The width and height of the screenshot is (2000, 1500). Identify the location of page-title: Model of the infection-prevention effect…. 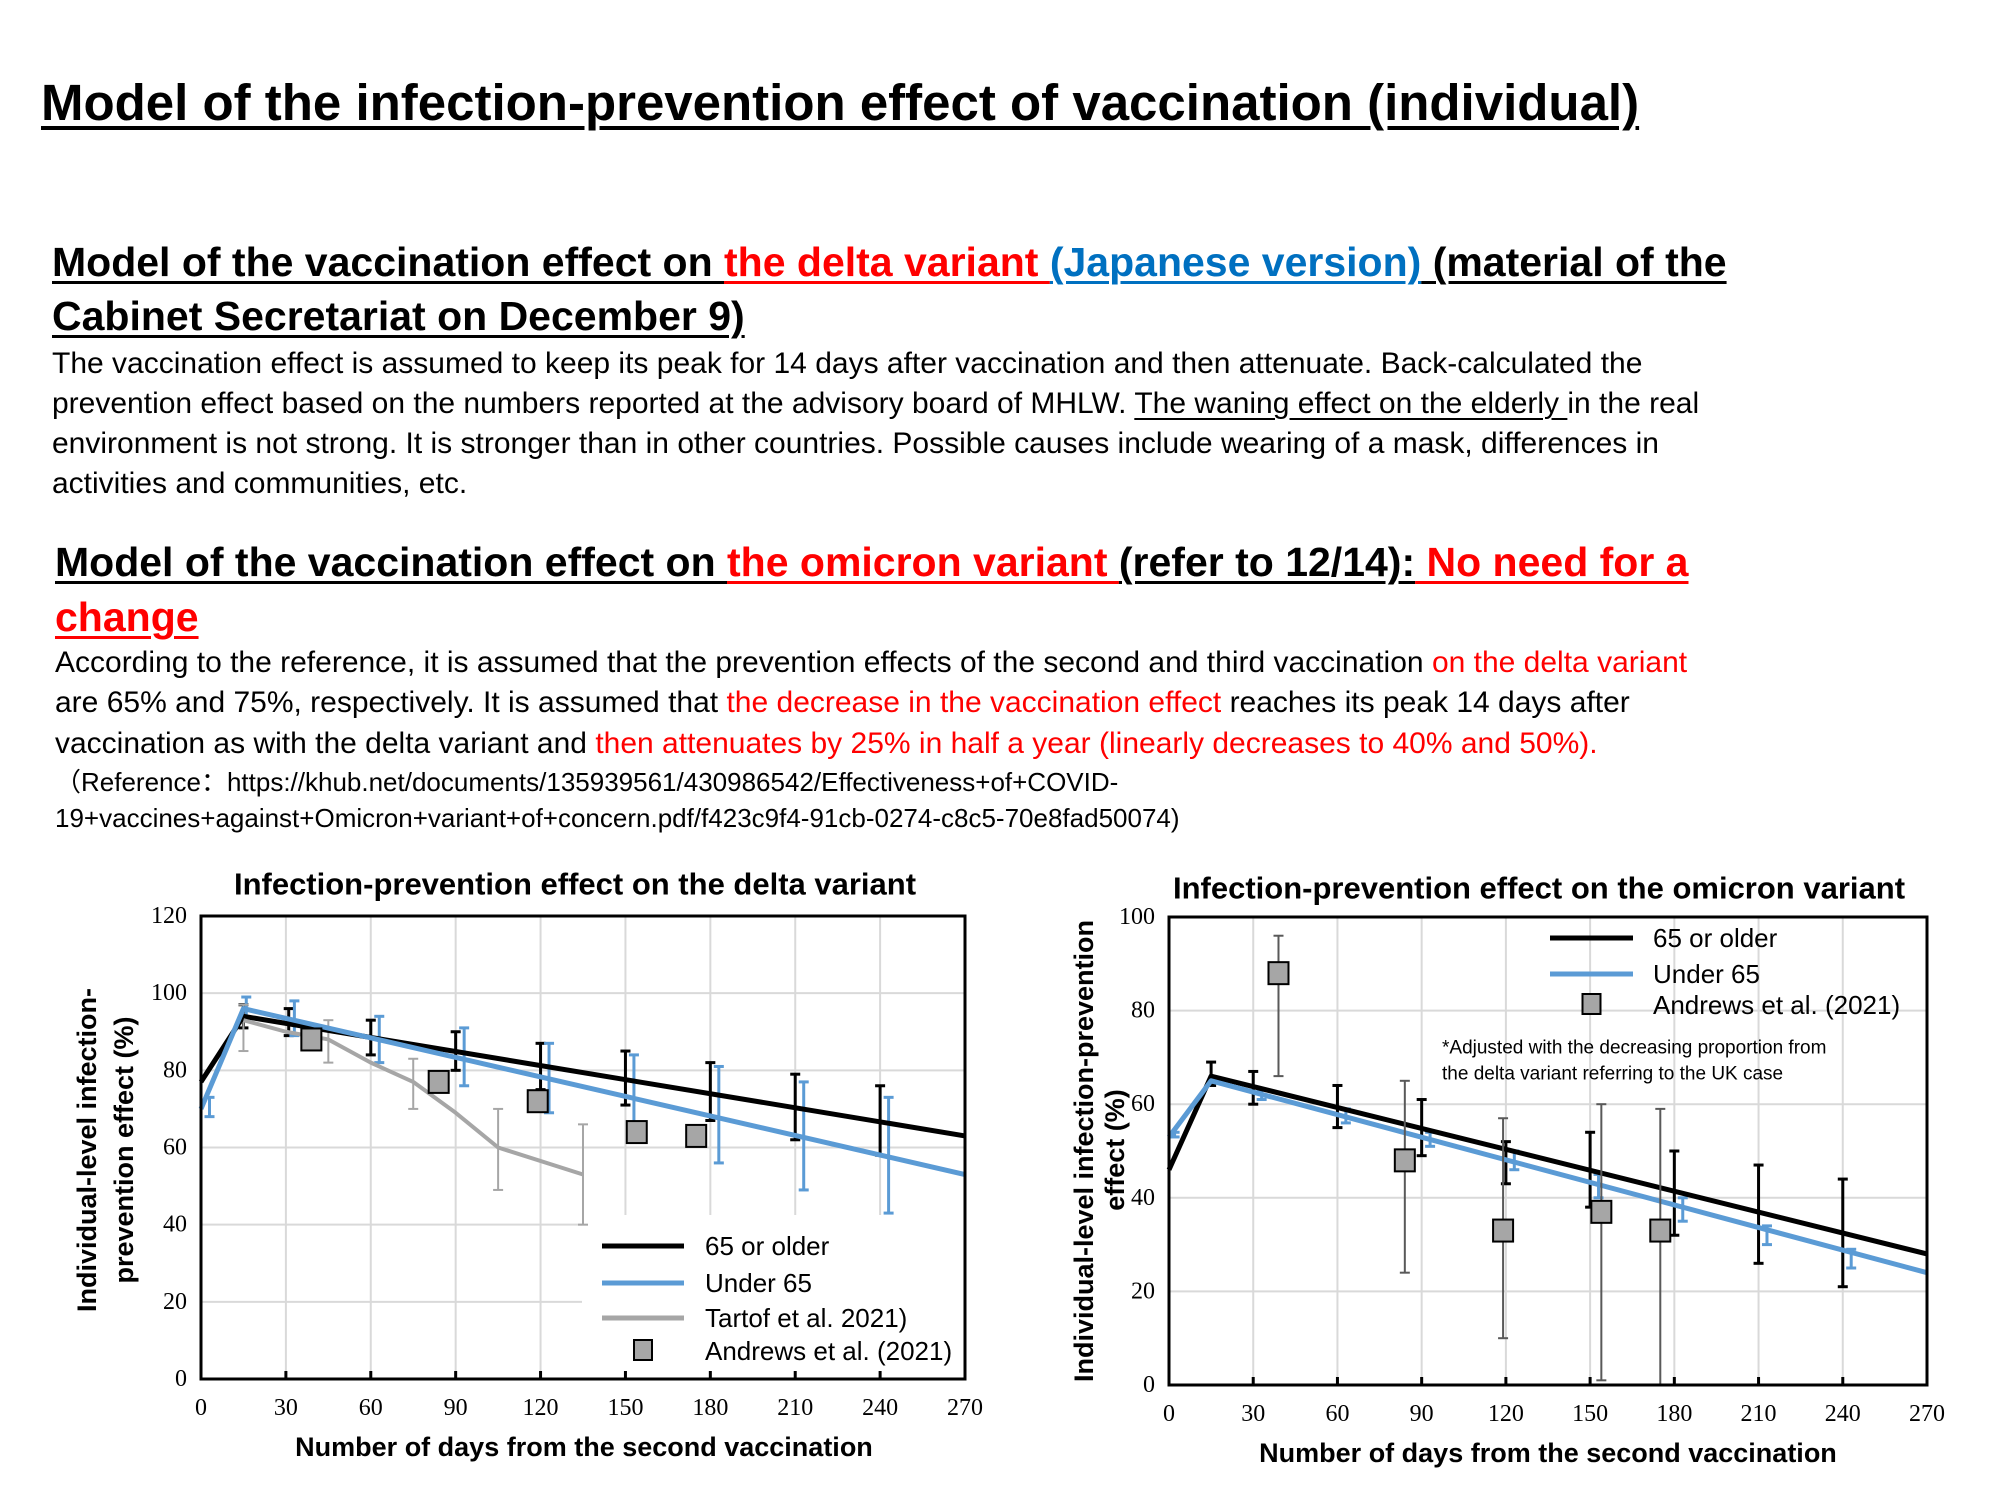
(840, 102).